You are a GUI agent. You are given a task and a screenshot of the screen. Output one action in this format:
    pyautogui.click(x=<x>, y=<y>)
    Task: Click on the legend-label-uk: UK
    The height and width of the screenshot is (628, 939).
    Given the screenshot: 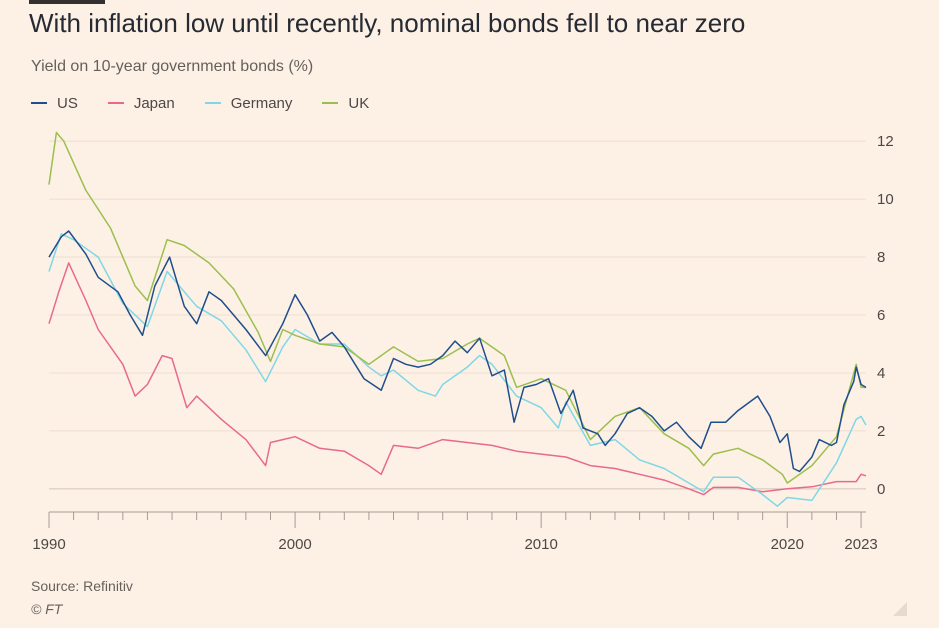 What is the action you would take?
    pyautogui.click(x=359, y=103)
    